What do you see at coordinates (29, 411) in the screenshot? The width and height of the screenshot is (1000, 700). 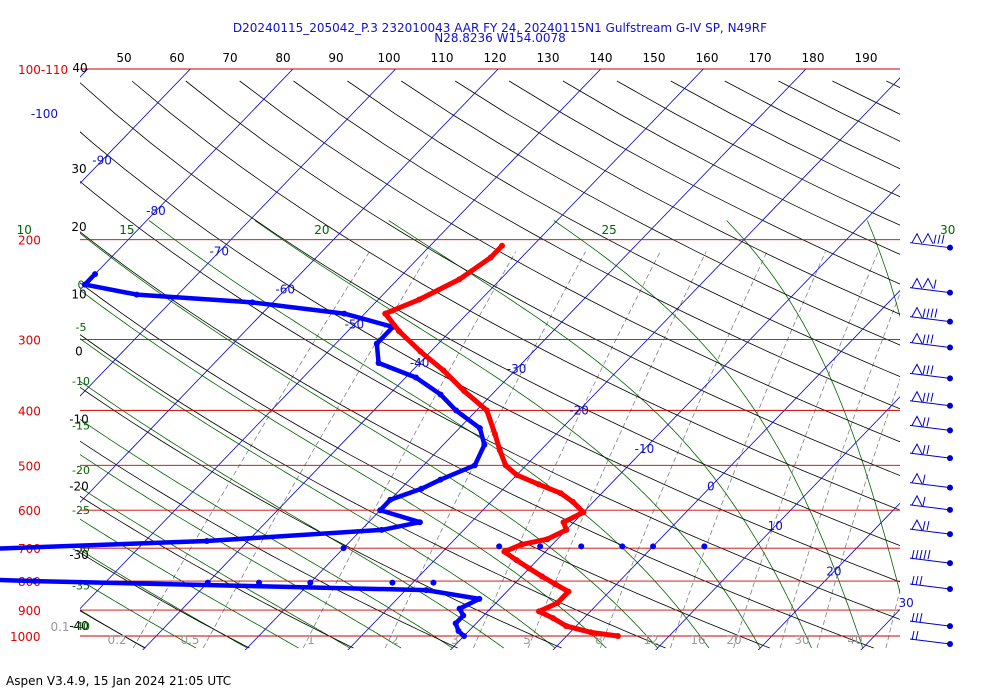 I see `pressure-label: 400` at bounding box center [29, 411].